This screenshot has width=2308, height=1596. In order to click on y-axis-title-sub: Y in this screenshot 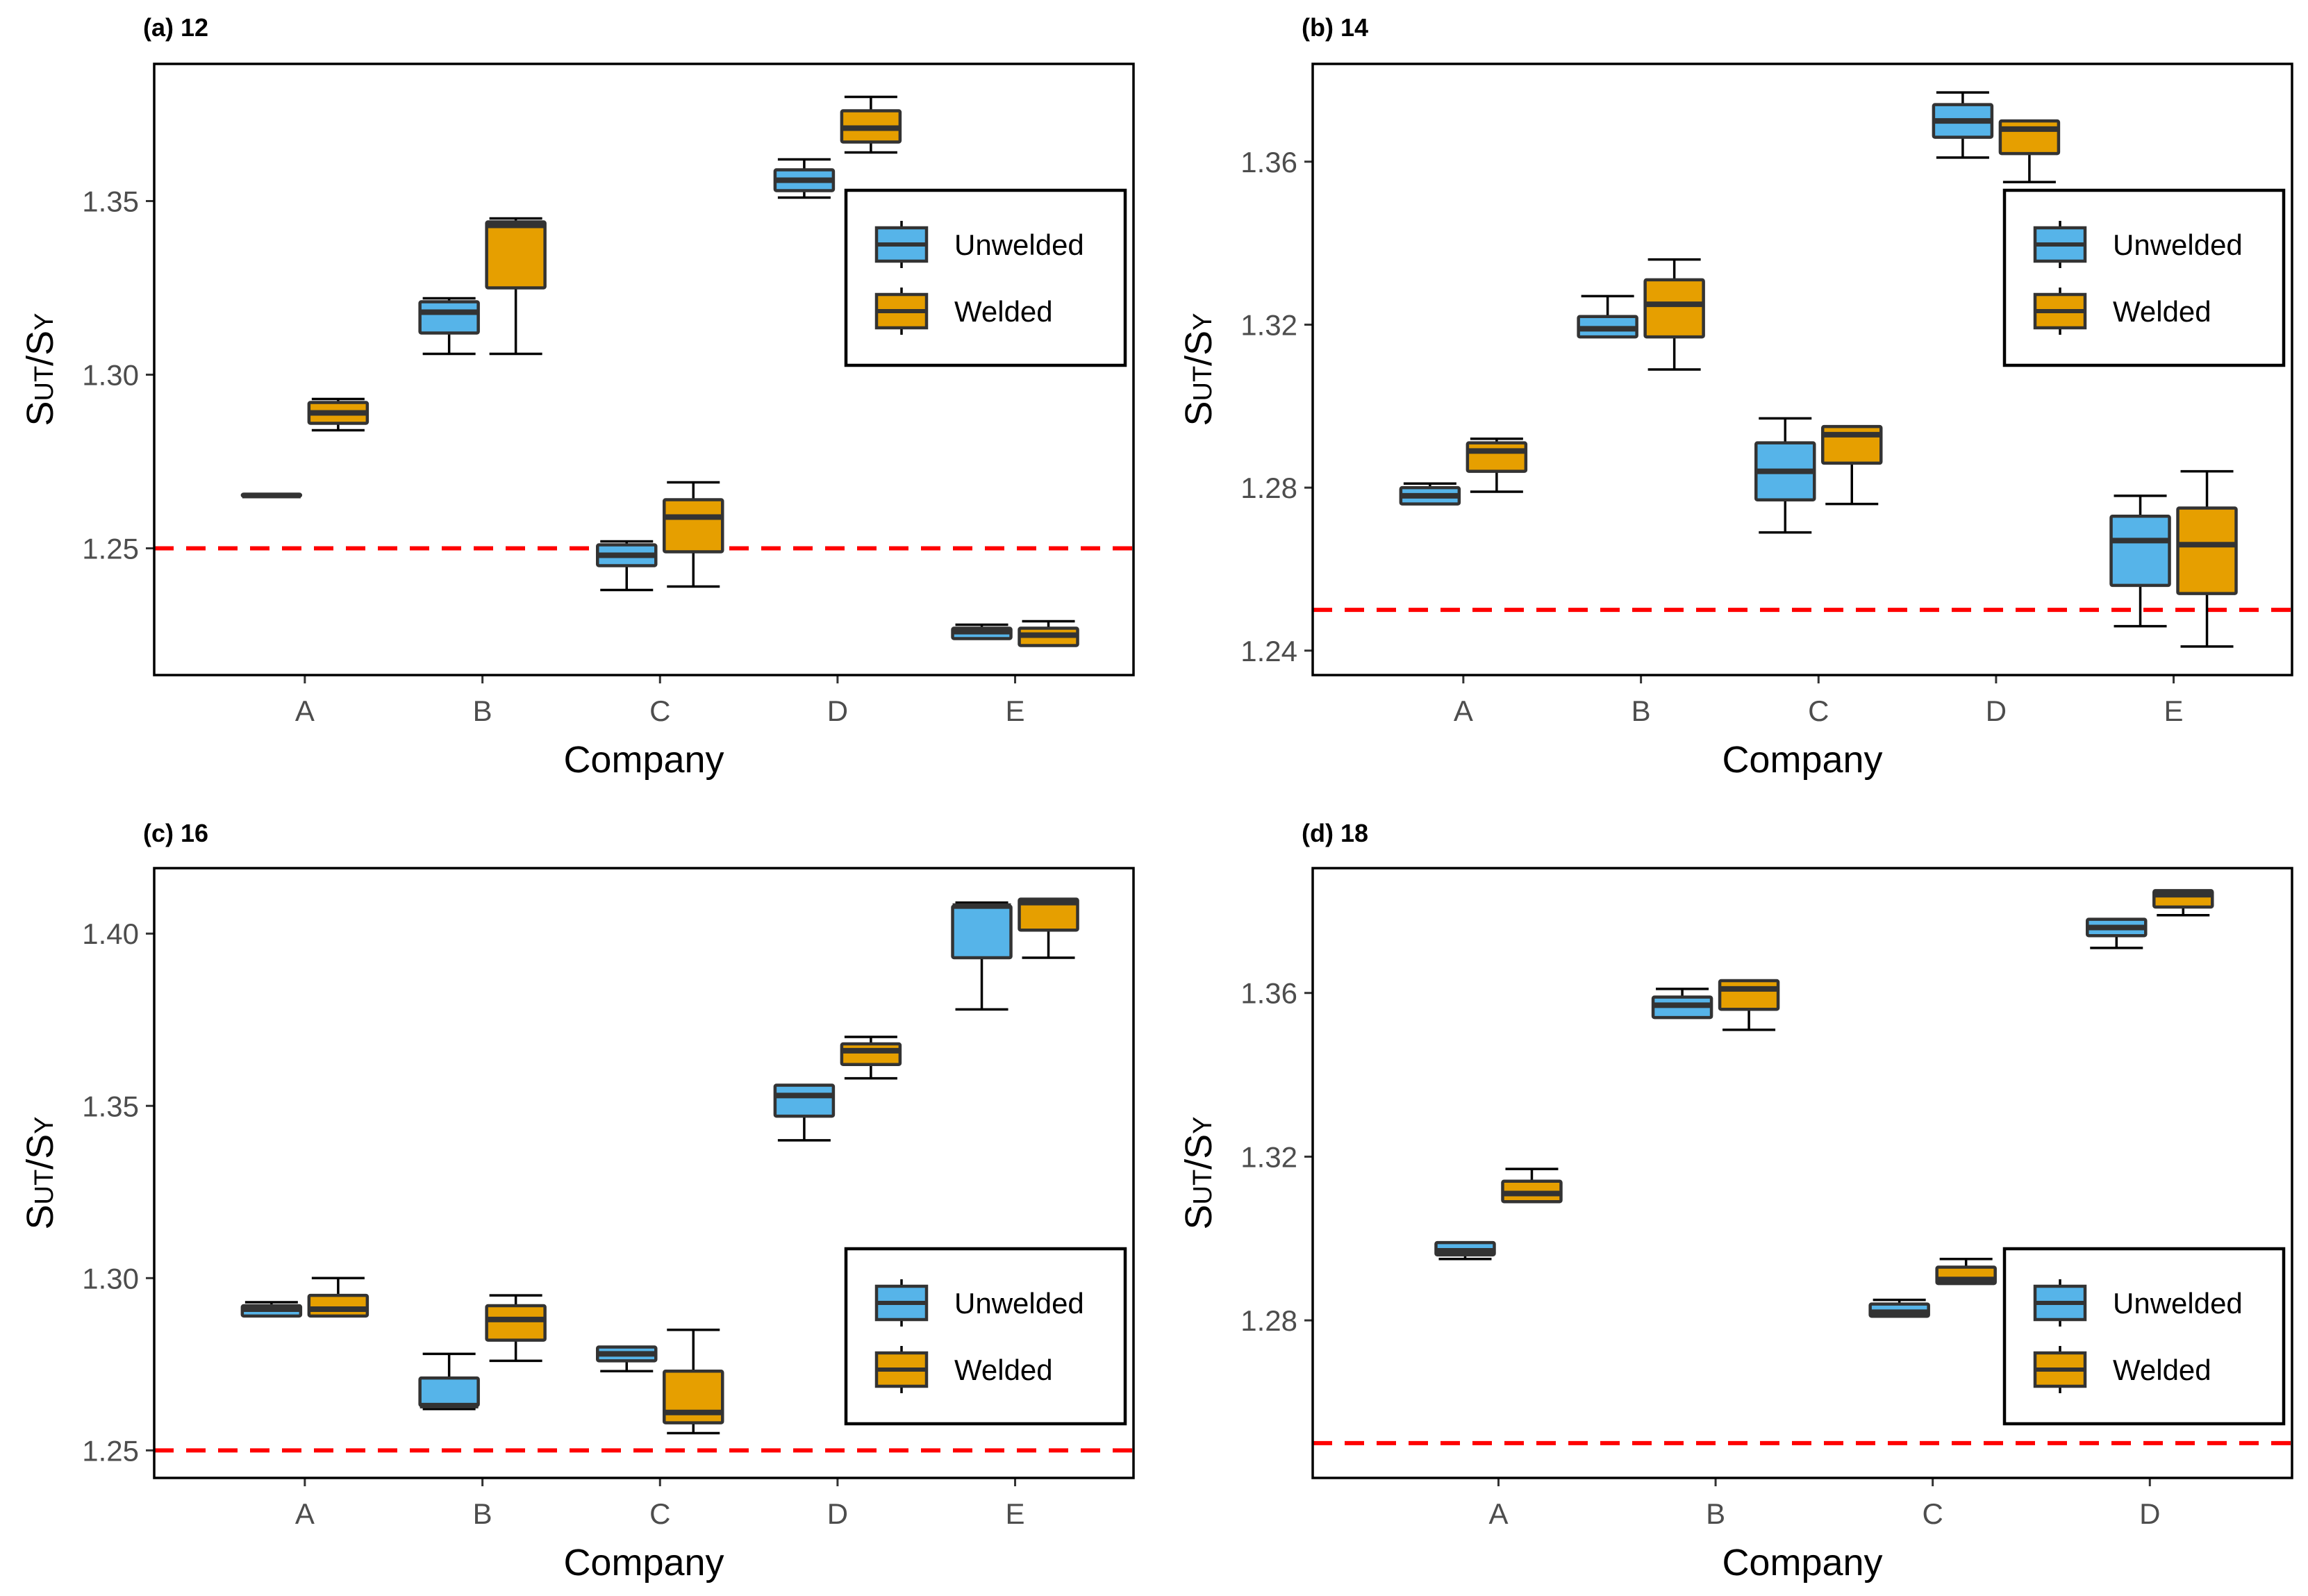, I will do `click(1203, 321)`.